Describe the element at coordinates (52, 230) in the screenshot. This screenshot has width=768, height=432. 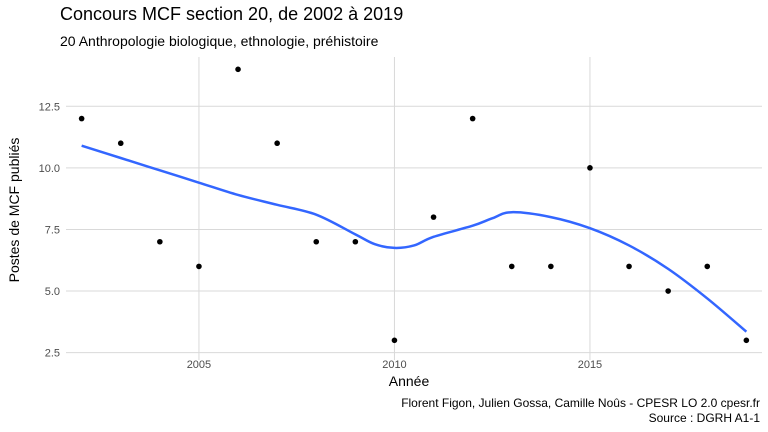
I see `y-tick-label: 7.5` at that location.